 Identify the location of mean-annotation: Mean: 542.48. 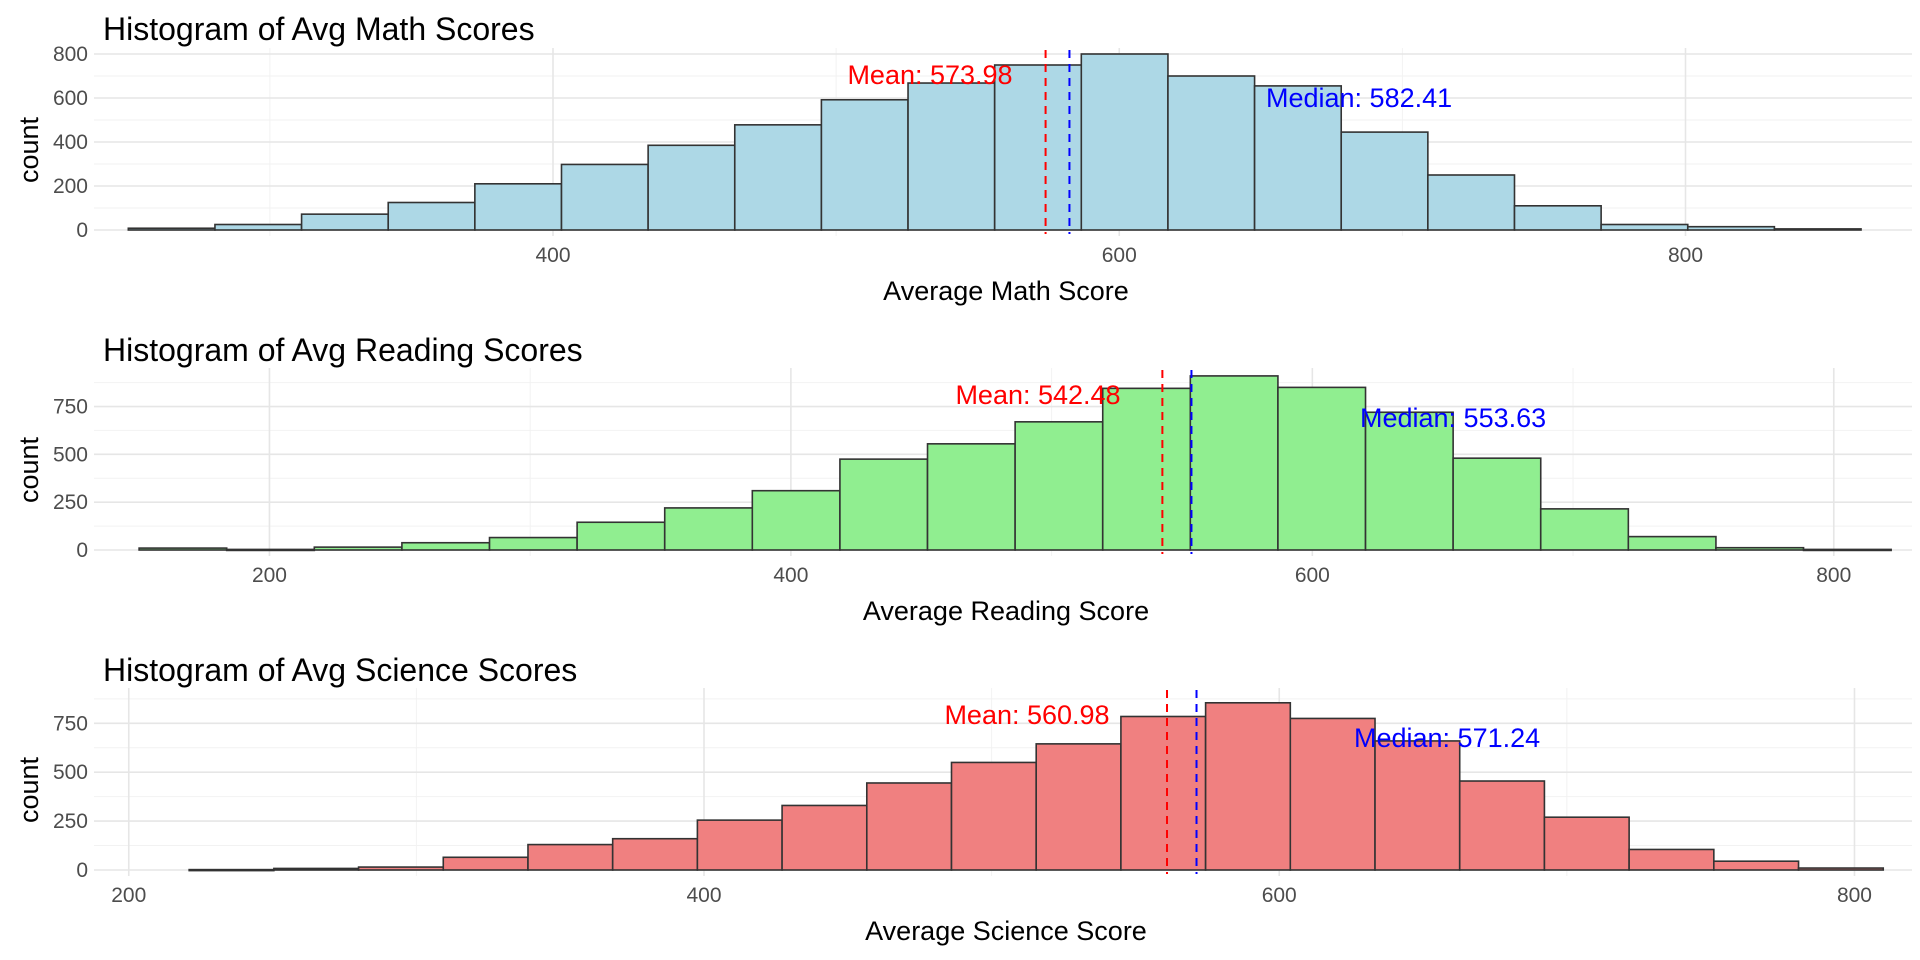
(1037, 395).